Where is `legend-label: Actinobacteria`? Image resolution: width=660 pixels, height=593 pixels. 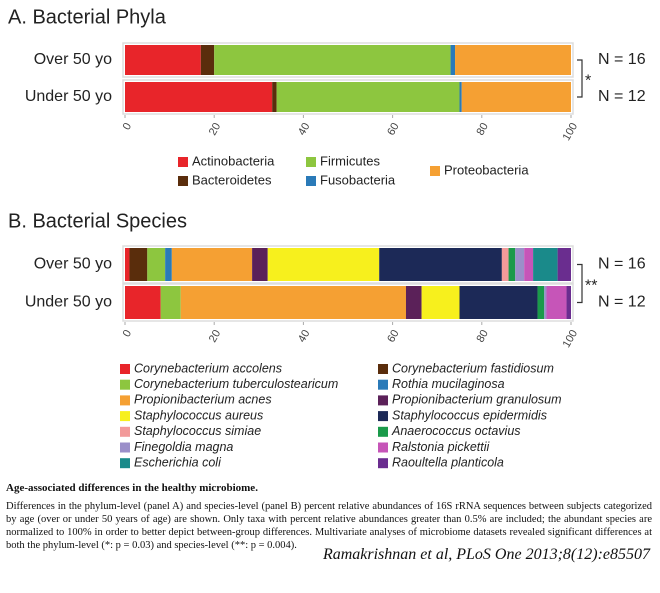
legend-label: Actinobacteria is located at coordinates (233, 160).